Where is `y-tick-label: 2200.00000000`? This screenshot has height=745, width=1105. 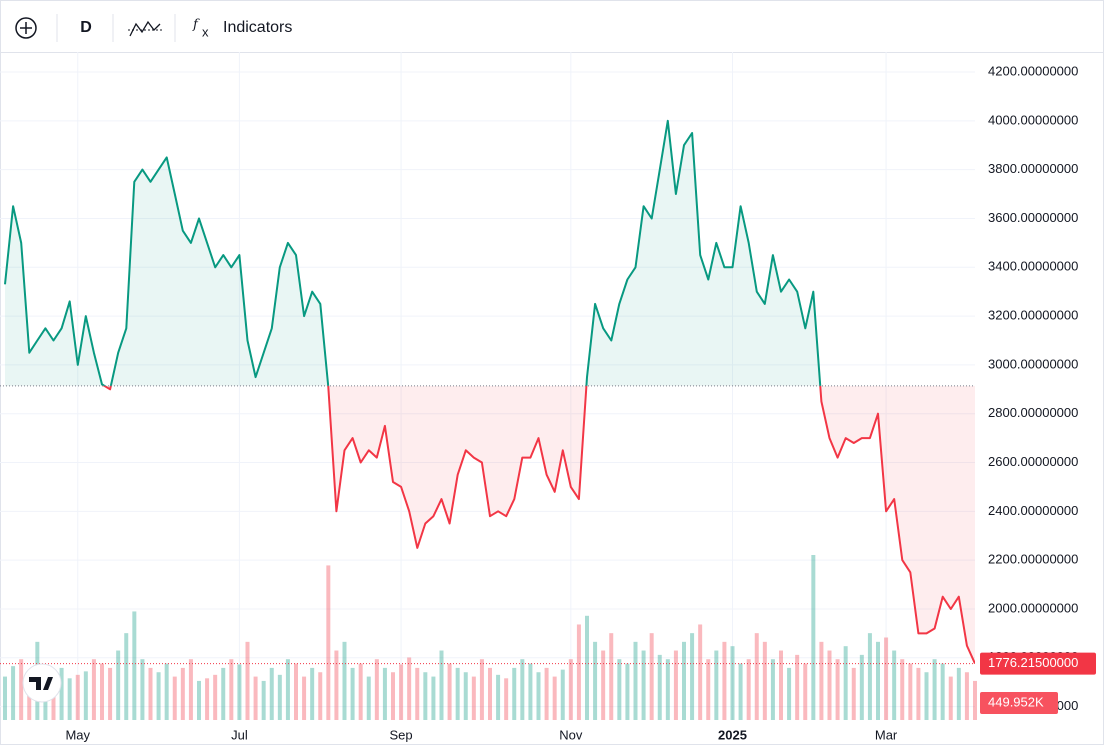
y-tick-label: 2200.00000000 is located at coordinates (1033, 559).